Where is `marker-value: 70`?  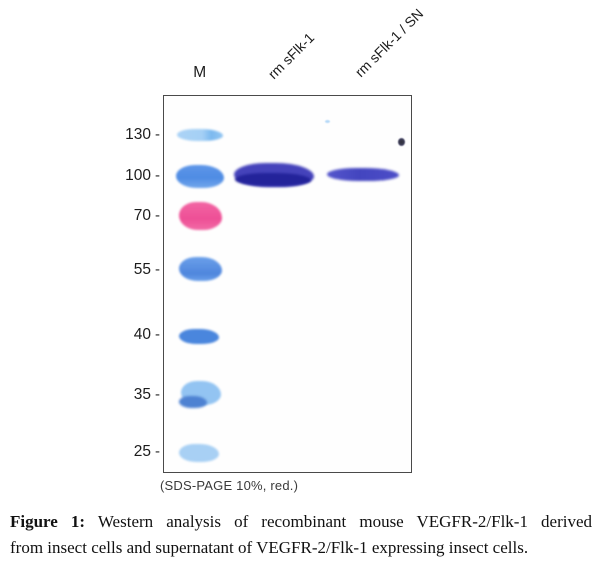
marker-value: 70 is located at coordinates (142, 215).